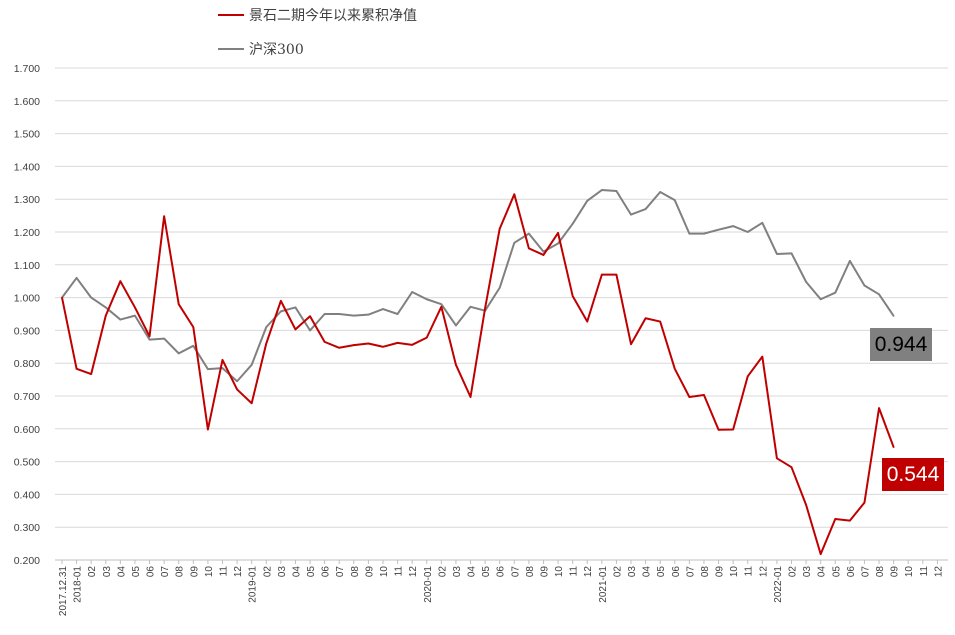 This screenshot has width=955, height=635. I want to click on y-tick-label: 1.700, so click(27, 69).